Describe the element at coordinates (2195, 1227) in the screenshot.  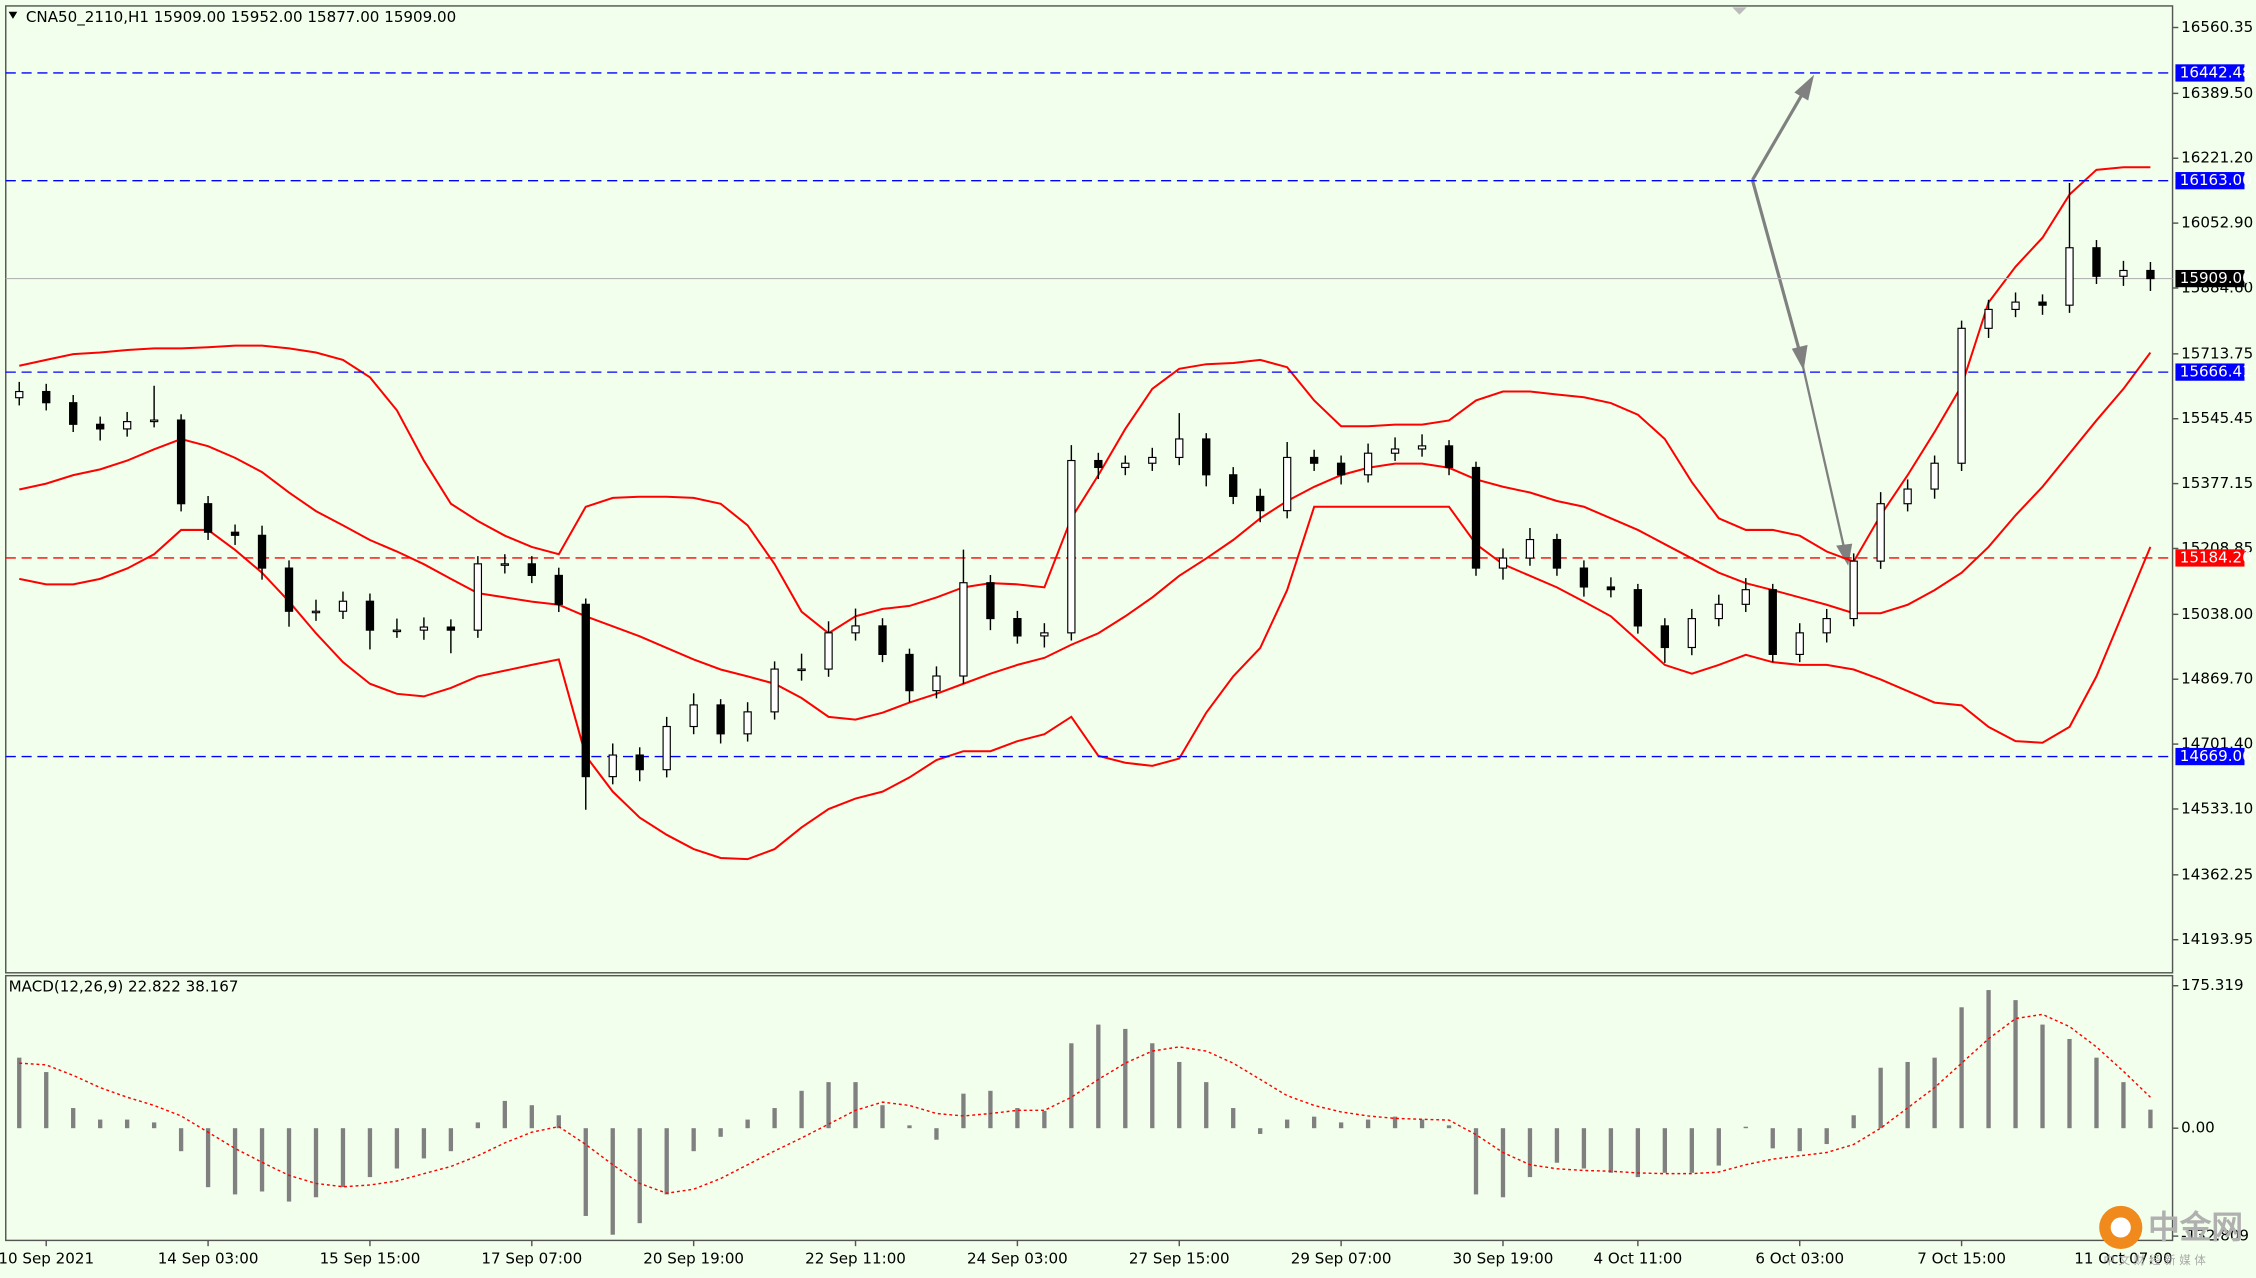
I see `logo-name: 中金网` at that location.